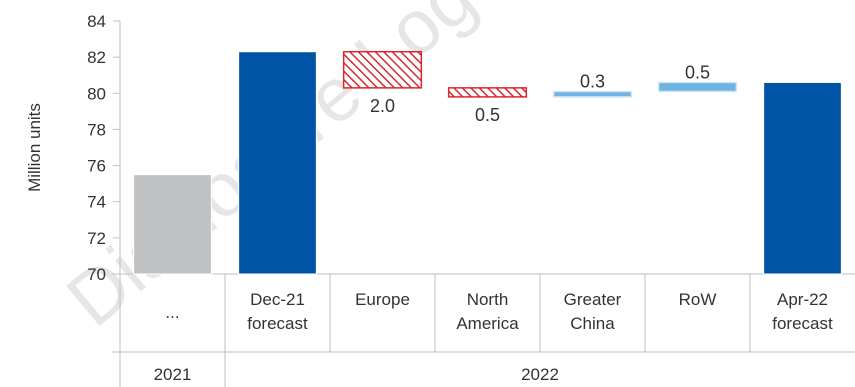 Image resolution: width=855 pixels, height=387 pixels. I want to click on y-tick-label: 84, so click(96, 21).